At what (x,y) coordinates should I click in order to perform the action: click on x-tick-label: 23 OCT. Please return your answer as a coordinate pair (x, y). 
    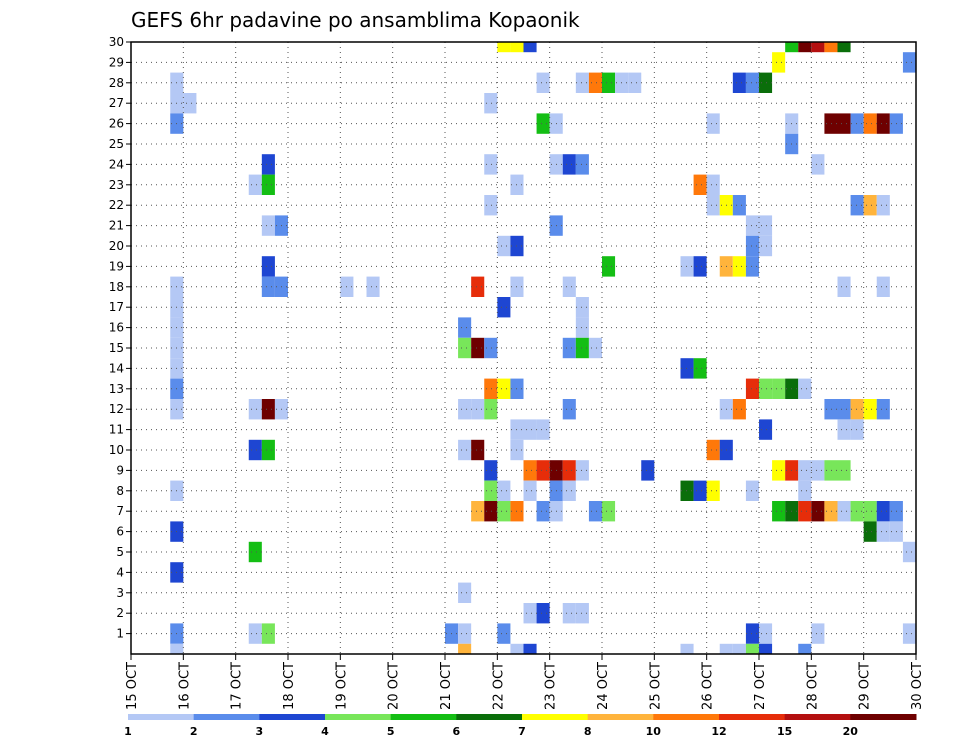
    Looking at the image, I should click on (551, 686).